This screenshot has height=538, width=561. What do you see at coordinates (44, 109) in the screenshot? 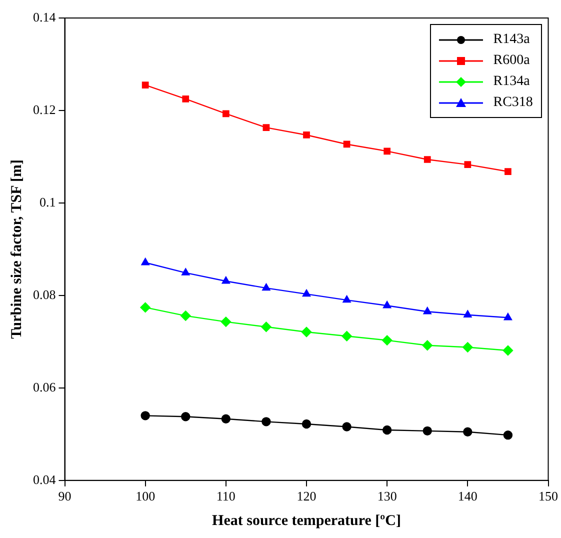
I see `y-tick-label: 0.12` at bounding box center [44, 109].